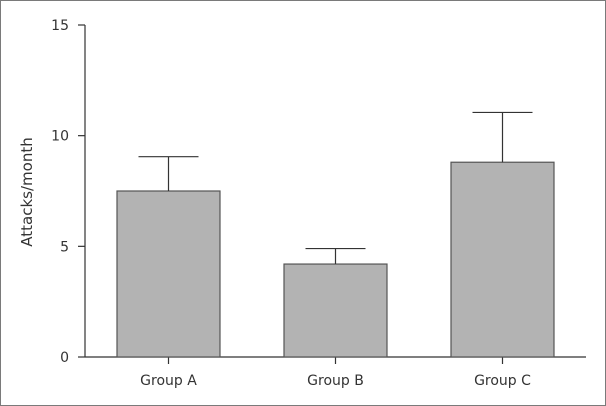 The height and width of the screenshot is (406, 606). What do you see at coordinates (335, 381) in the screenshot?
I see `x-tick-label: Group B` at bounding box center [335, 381].